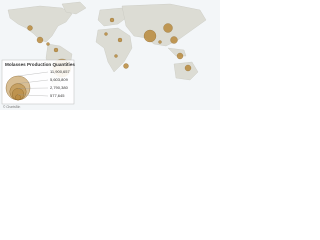 The width and height of the screenshot is (320, 240). What do you see at coordinates (59, 87) in the screenshot?
I see `legend-label: 2,790,380` at bounding box center [59, 87].